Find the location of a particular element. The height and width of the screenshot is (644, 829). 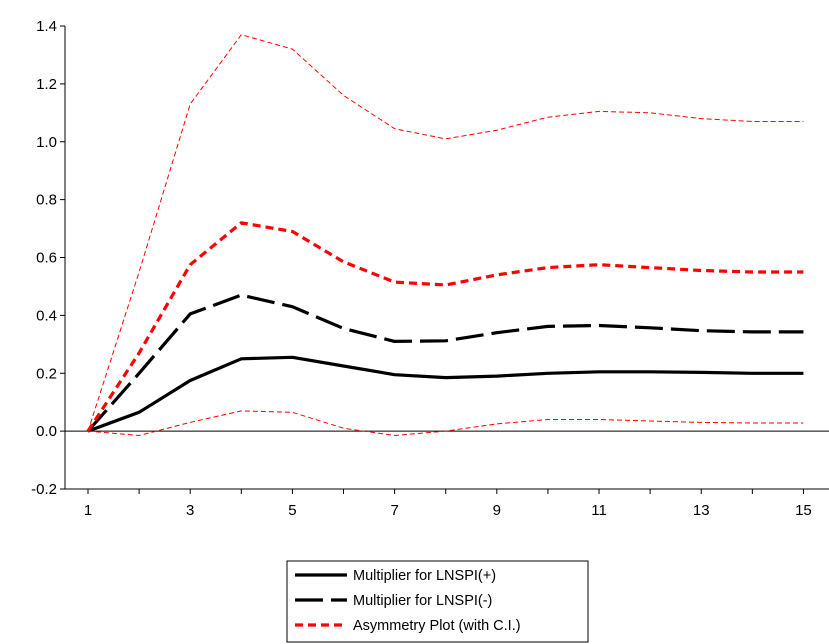

legend-label-3: Asymmetry Plot (with C.I.) is located at coordinates (437, 626).